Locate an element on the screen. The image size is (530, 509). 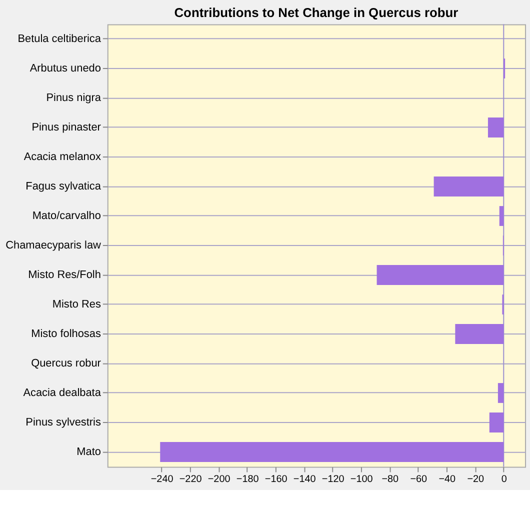
x-tick-label: −20 is located at coordinates (476, 480).